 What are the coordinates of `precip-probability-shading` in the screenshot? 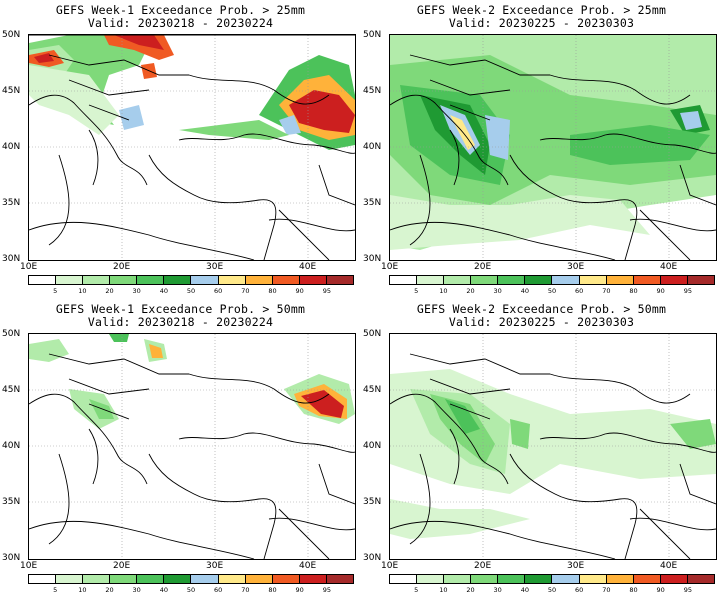 It's located at (553, 454).